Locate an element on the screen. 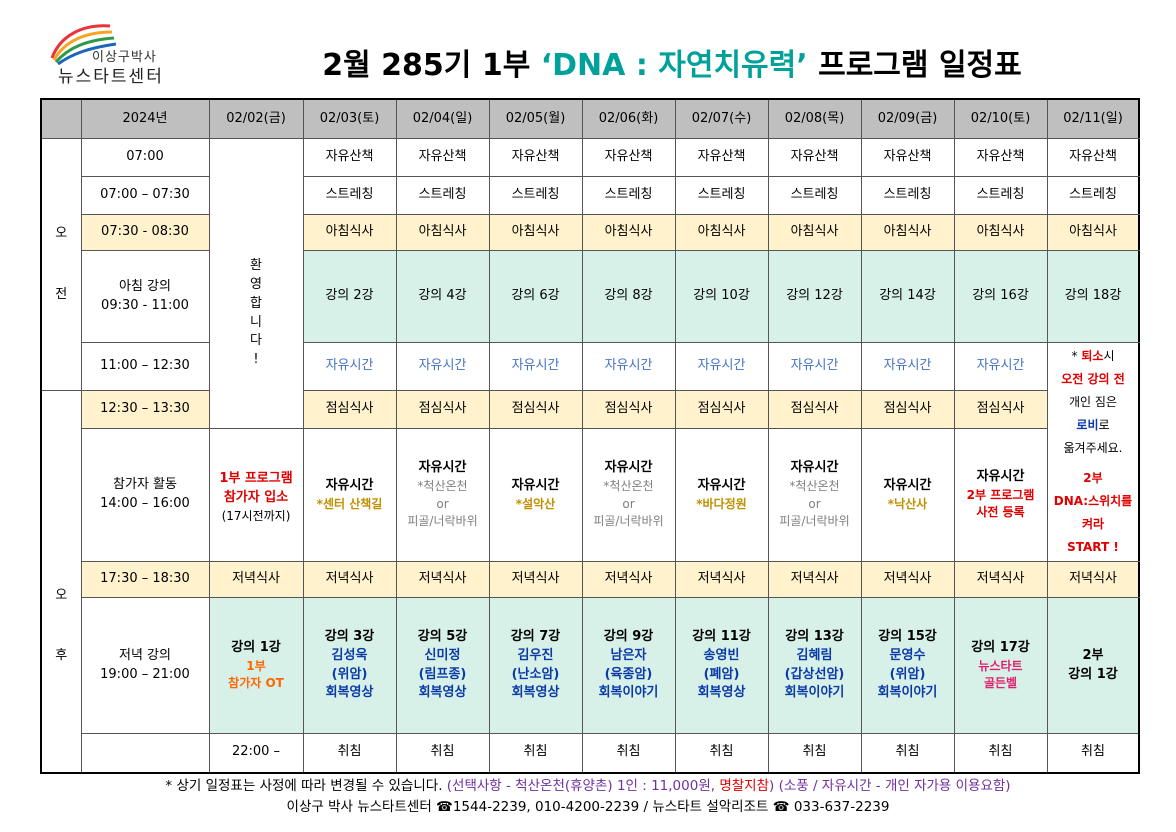 This screenshot has height=832, width=1176. evening-lecture: 강의 15강 is located at coordinates (907, 636).